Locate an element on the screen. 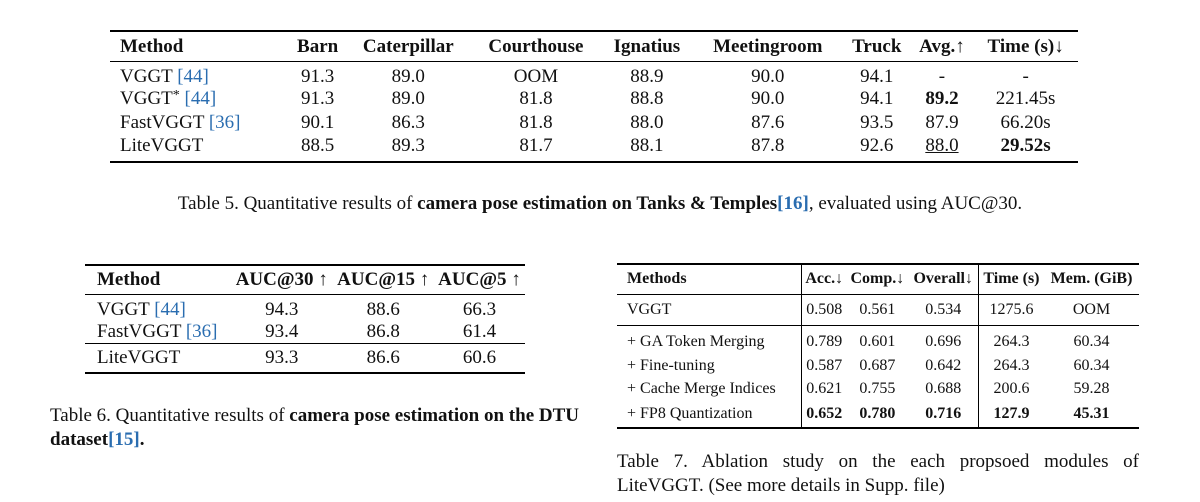 This screenshot has height=502, width=1200. table-cell-best: 0.780 is located at coordinates (877, 414).